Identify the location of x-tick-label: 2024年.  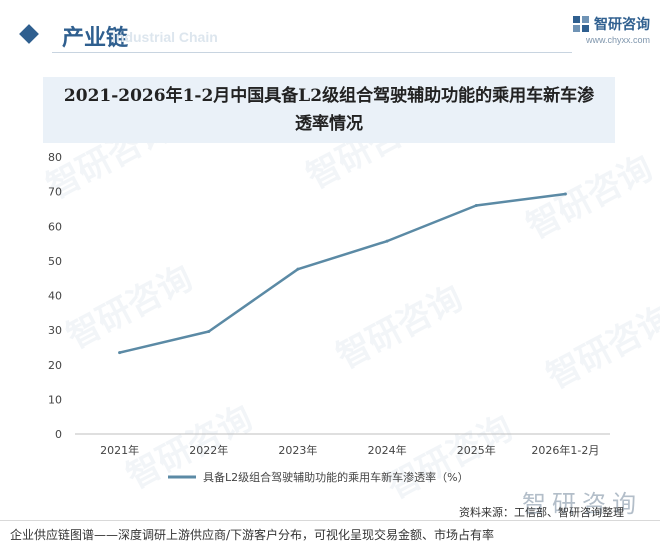
(387, 450).